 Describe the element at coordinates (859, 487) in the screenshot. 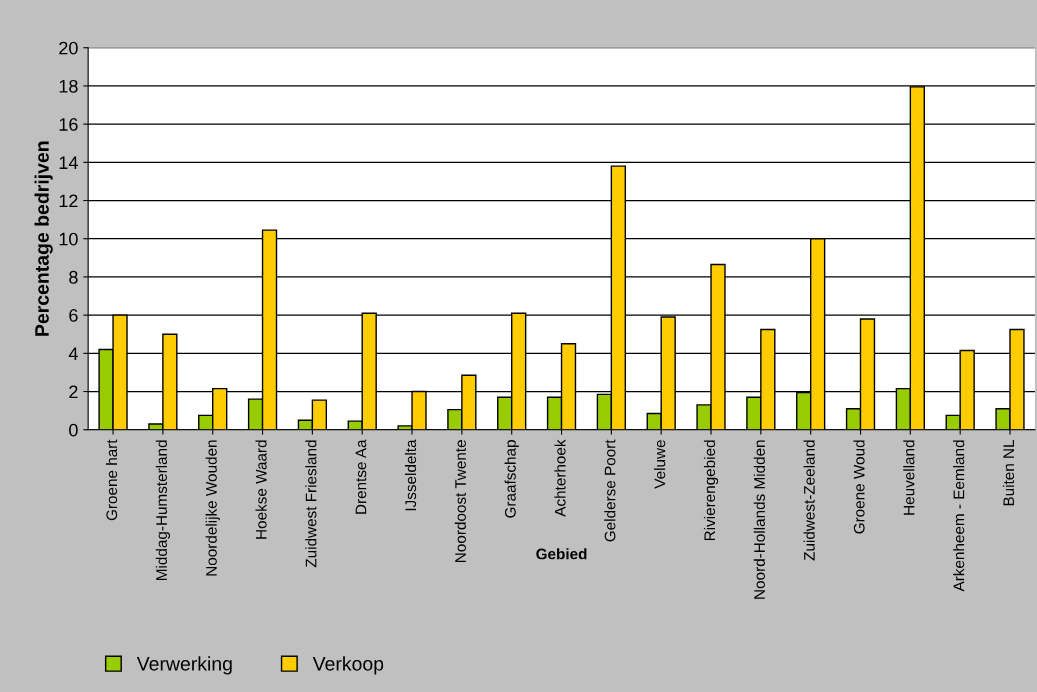

I see `x-tick-label: Groene Woud` at that location.